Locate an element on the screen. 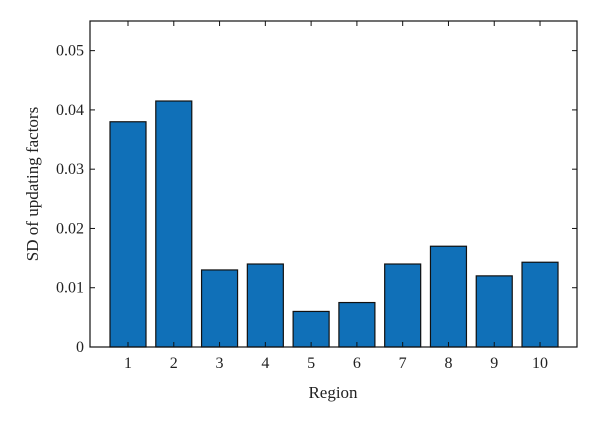  x-tick-label: 5 is located at coordinates (311, 363).